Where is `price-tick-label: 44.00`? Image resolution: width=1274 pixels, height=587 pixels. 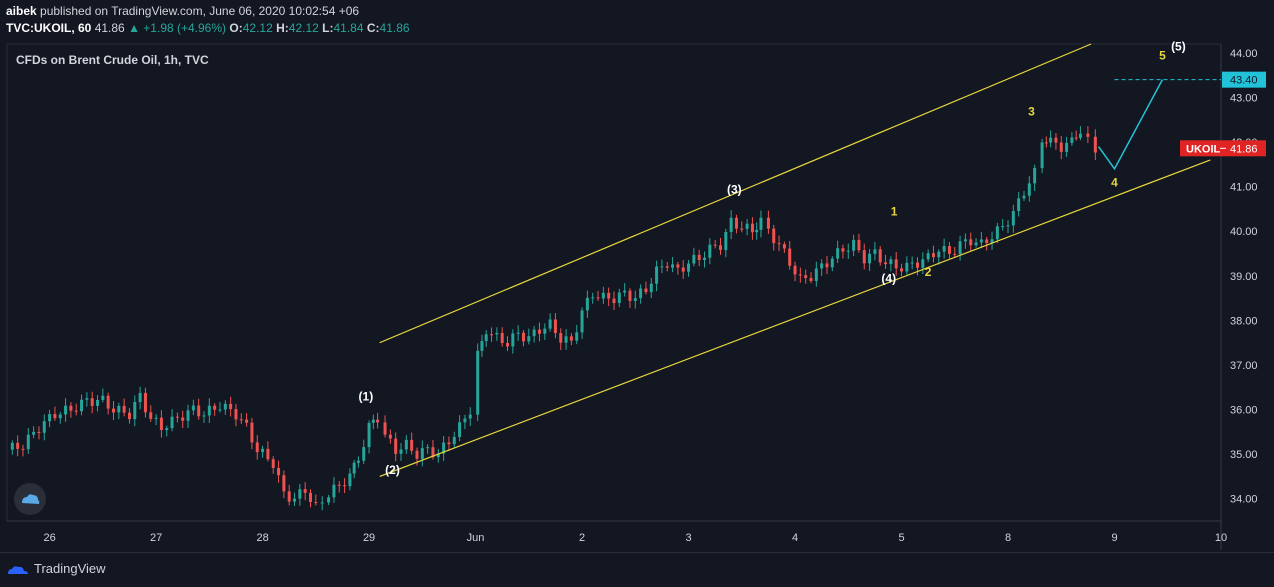
price-tick-label: 44.00 is located at coordinates (1244, 54).